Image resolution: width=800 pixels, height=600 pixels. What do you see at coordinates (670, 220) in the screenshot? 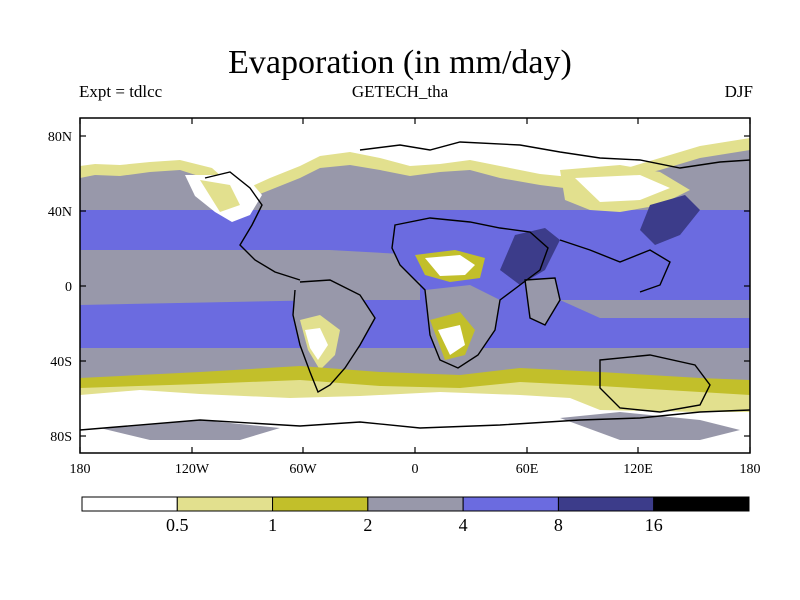
I see `kuroshio-dark` at bounding box center [670, 220].